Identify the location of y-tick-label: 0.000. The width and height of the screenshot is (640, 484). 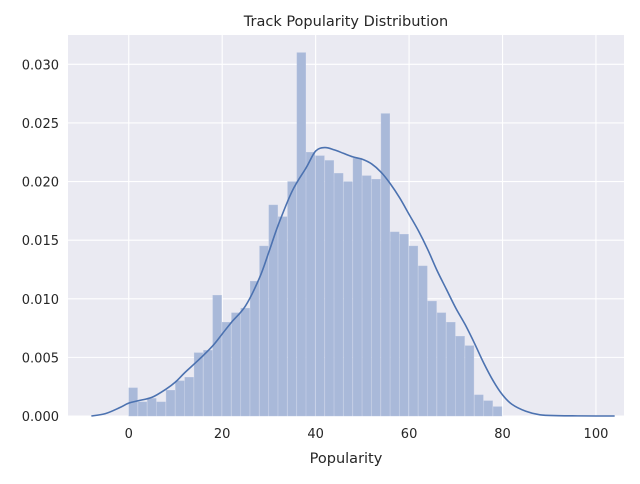
(40, 417).